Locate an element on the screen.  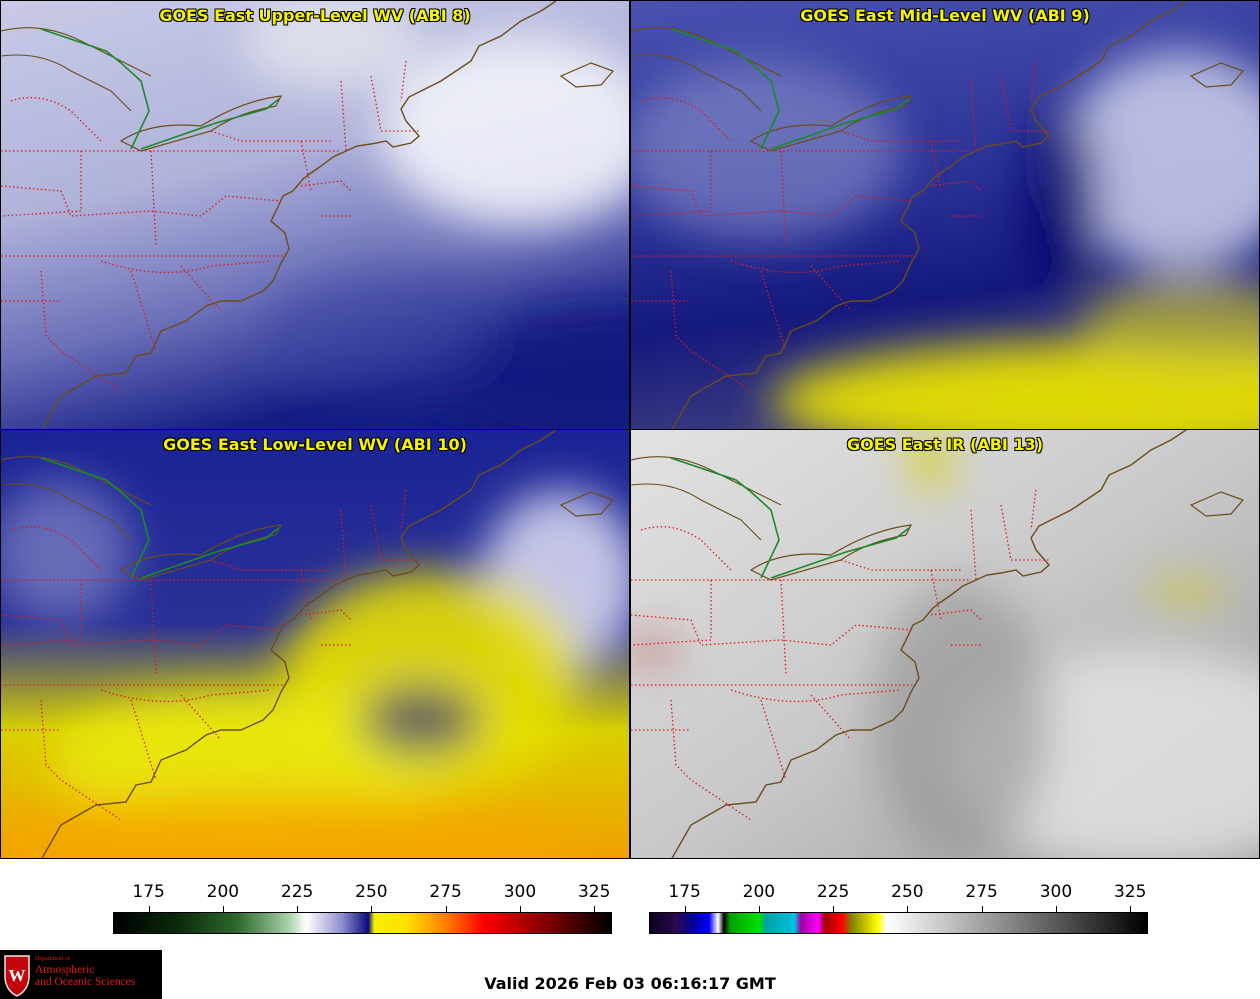
wv-tick-label: 325 is located at coordinates (594, 892).